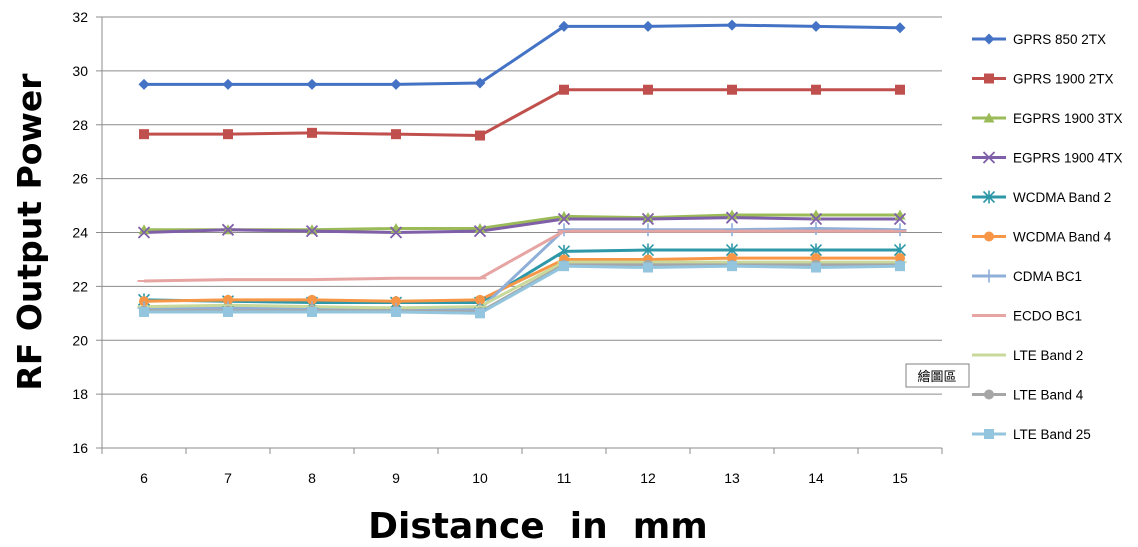 This screenshot has height=547, width=1138. I want to click on legend-item-cdma-bc1: CDMA BC1, so click(1027, 276).